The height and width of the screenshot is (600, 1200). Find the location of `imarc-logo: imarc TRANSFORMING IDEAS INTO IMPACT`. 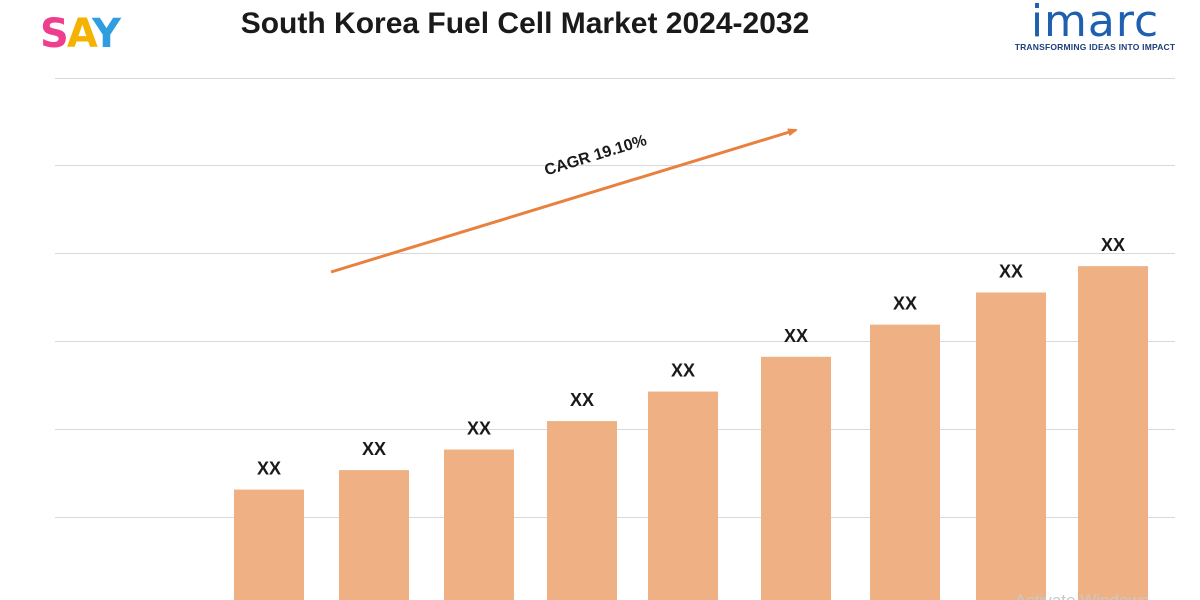

imarc-logo: imarc TRANSFORMING IDEAS INTO IMPACT is located at coordinates (1095, 26).